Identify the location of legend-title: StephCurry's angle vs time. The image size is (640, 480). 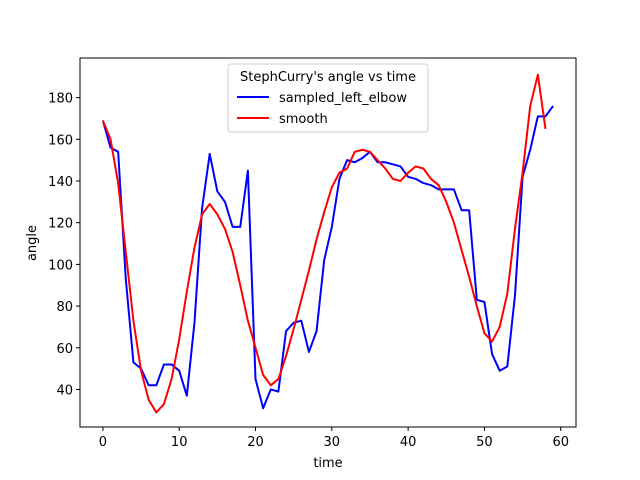
(328, 77).